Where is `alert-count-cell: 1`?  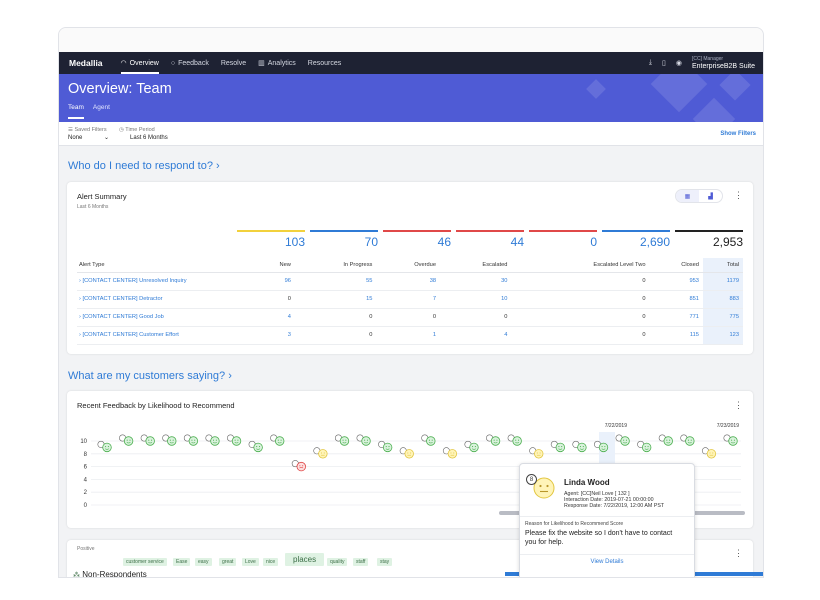
alert-count-cell: 1 is located at coordinates (408, 335).